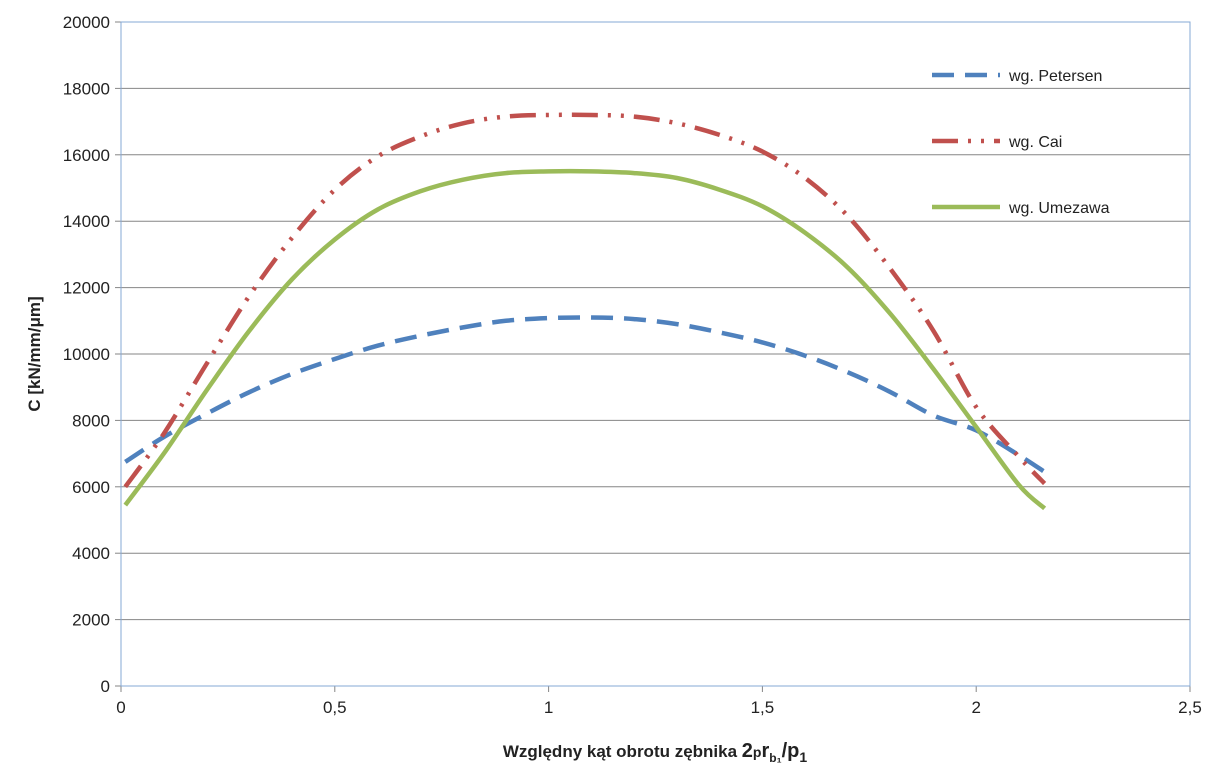 This screenshot has width=1212, height=769. I want to click on x-axis-title-p: p, so click(757, 752).